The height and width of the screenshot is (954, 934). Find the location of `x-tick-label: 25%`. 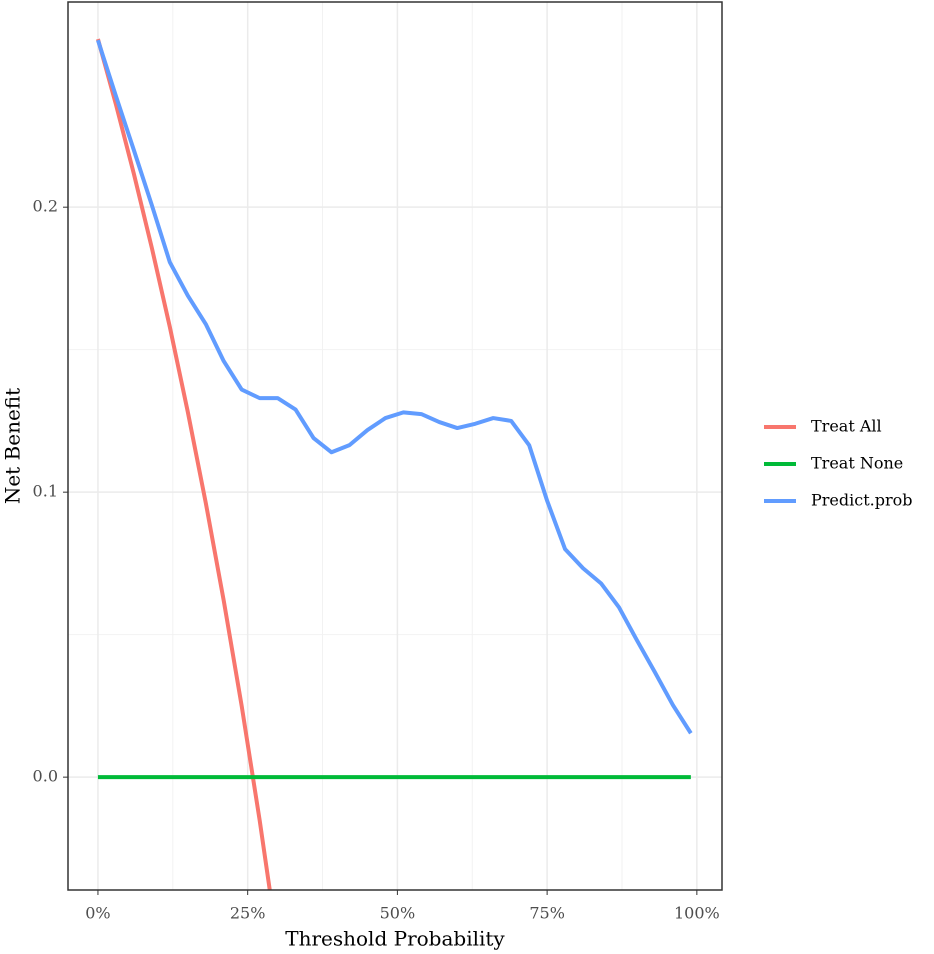

x-tick-label: 25% is located at coordinates (248, 913).